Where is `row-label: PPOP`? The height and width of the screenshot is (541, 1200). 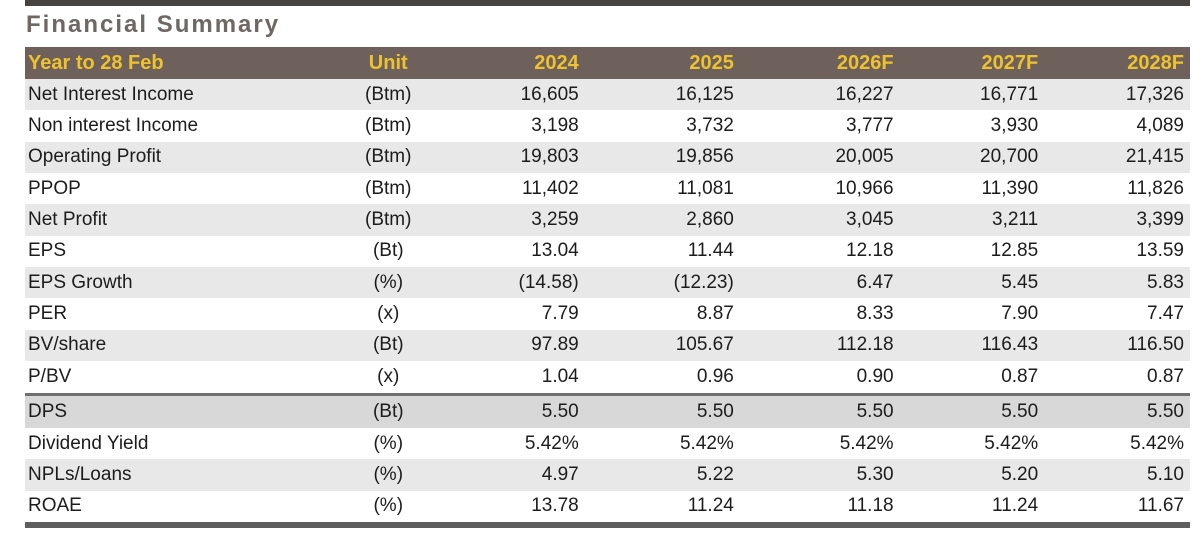
row-label: PPOP is located at coordinates (54, 188).